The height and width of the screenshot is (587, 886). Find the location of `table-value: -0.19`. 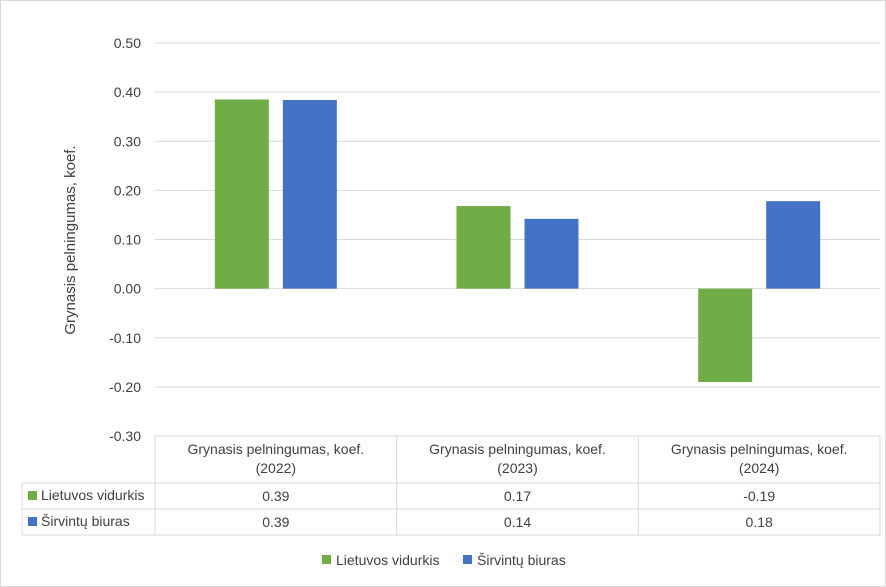

table-value: -0.19 is located at coordinates (759, 496).